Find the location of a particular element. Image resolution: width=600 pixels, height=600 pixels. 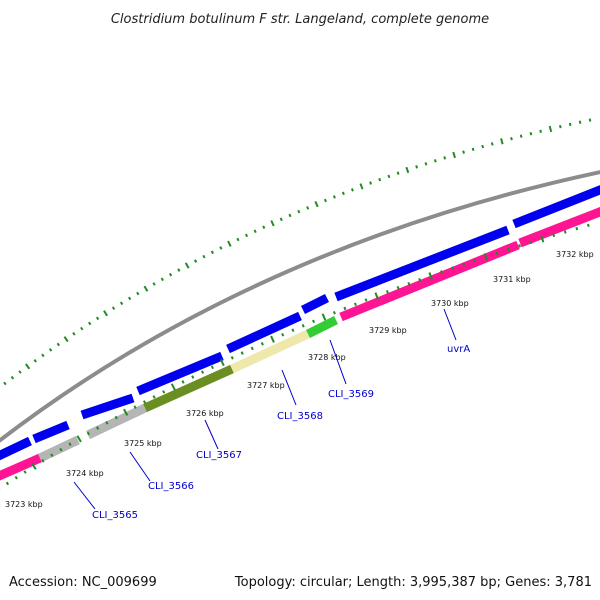

gene-label-cli-3568: CLI_3568 is located at coordinates (300, 416).